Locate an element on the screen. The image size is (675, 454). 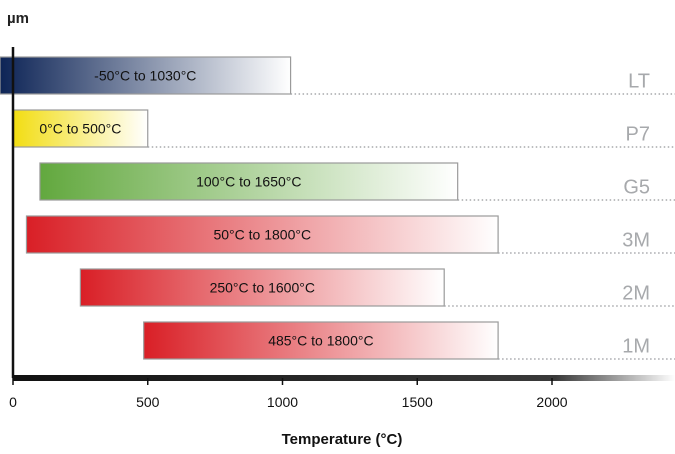
range-label-1m: 485°C to 1800°C is located at coordinates (320, 341).